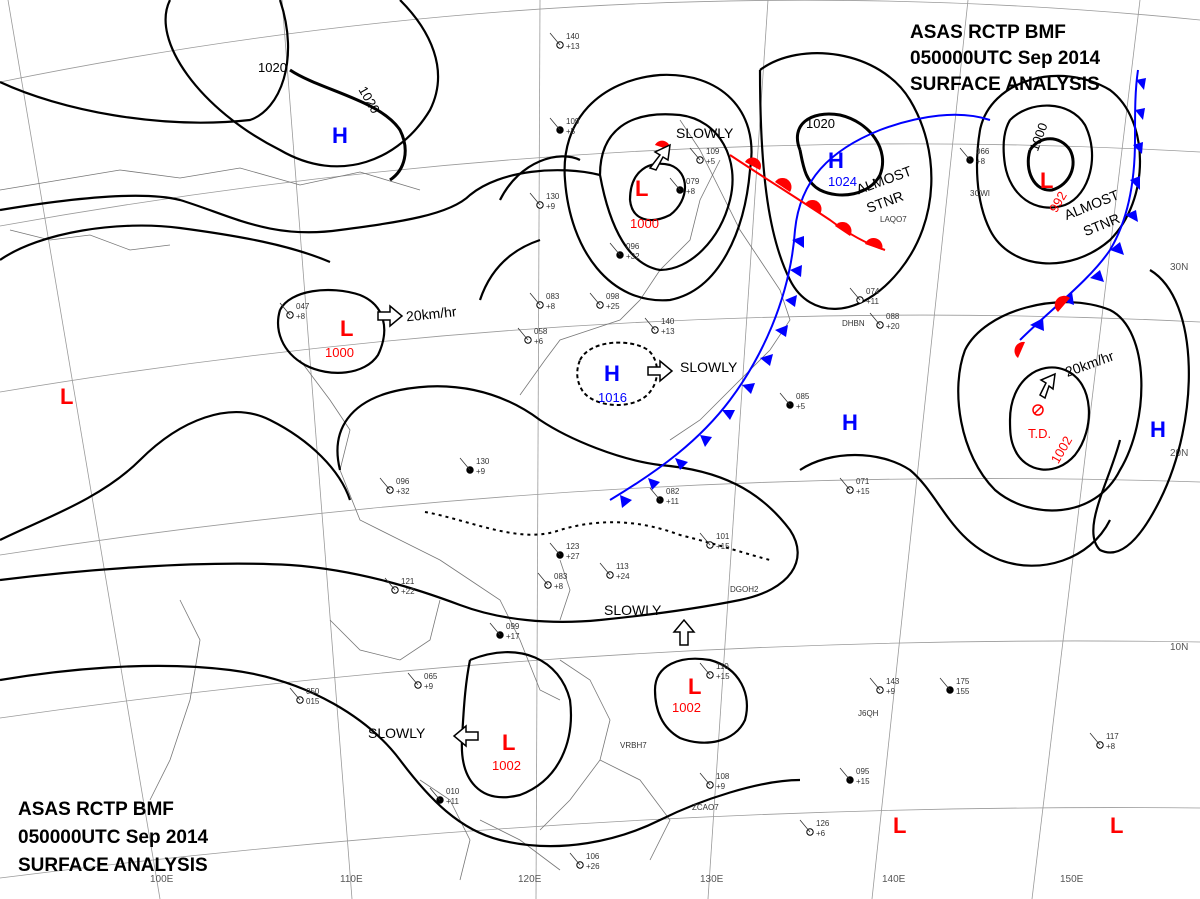 The width and height of the screenshot is (1200, 899). I want to click on tropical-depression: T.D. 1002, so click(1051, 435).